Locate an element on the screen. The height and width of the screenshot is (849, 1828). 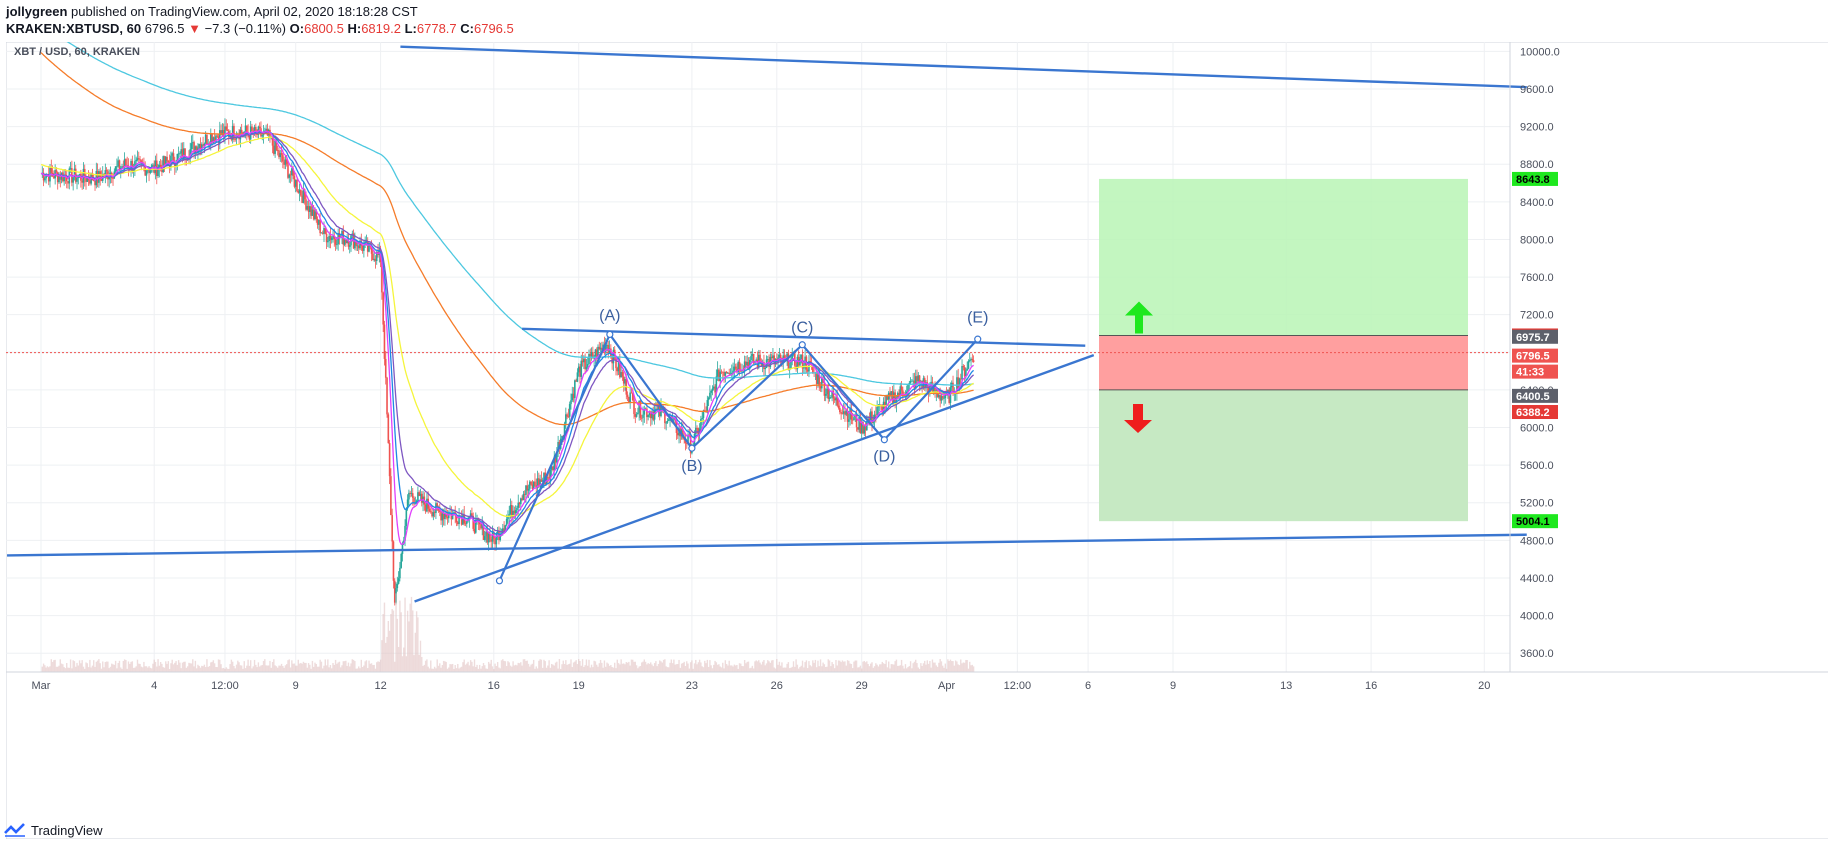
author-name: jollygreen is located at coordinates (37, 11).